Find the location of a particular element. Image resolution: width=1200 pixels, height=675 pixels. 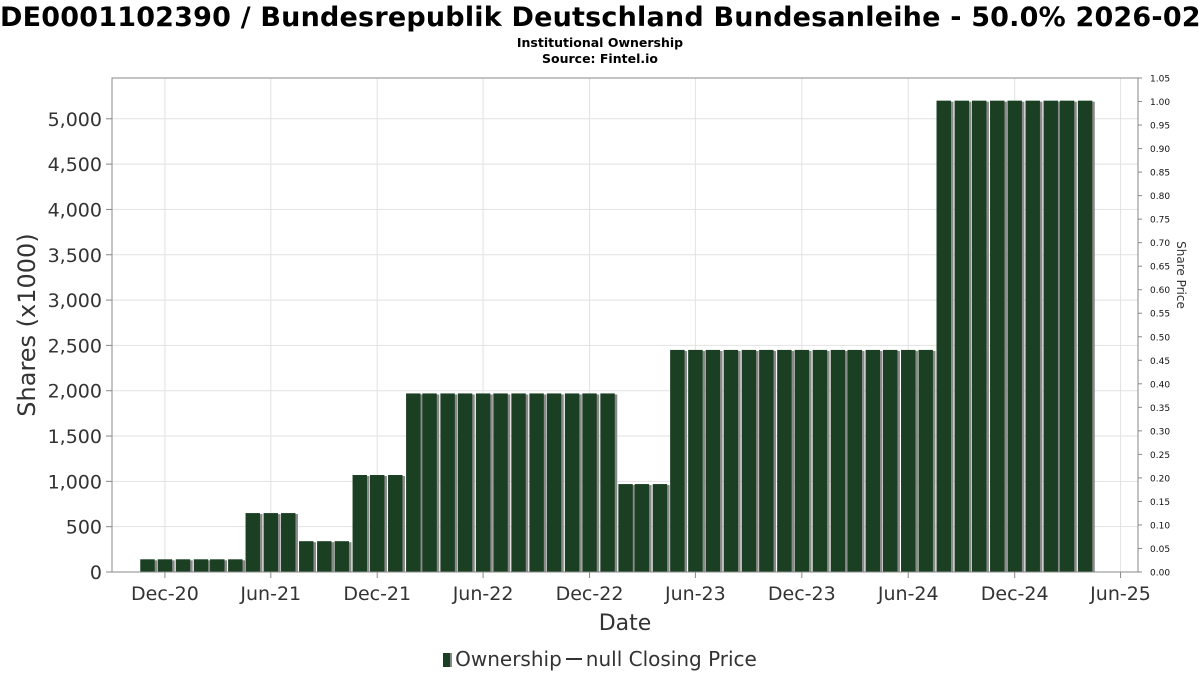

y2-tick-label: 0.00 is located at coordinates (1160, 574).